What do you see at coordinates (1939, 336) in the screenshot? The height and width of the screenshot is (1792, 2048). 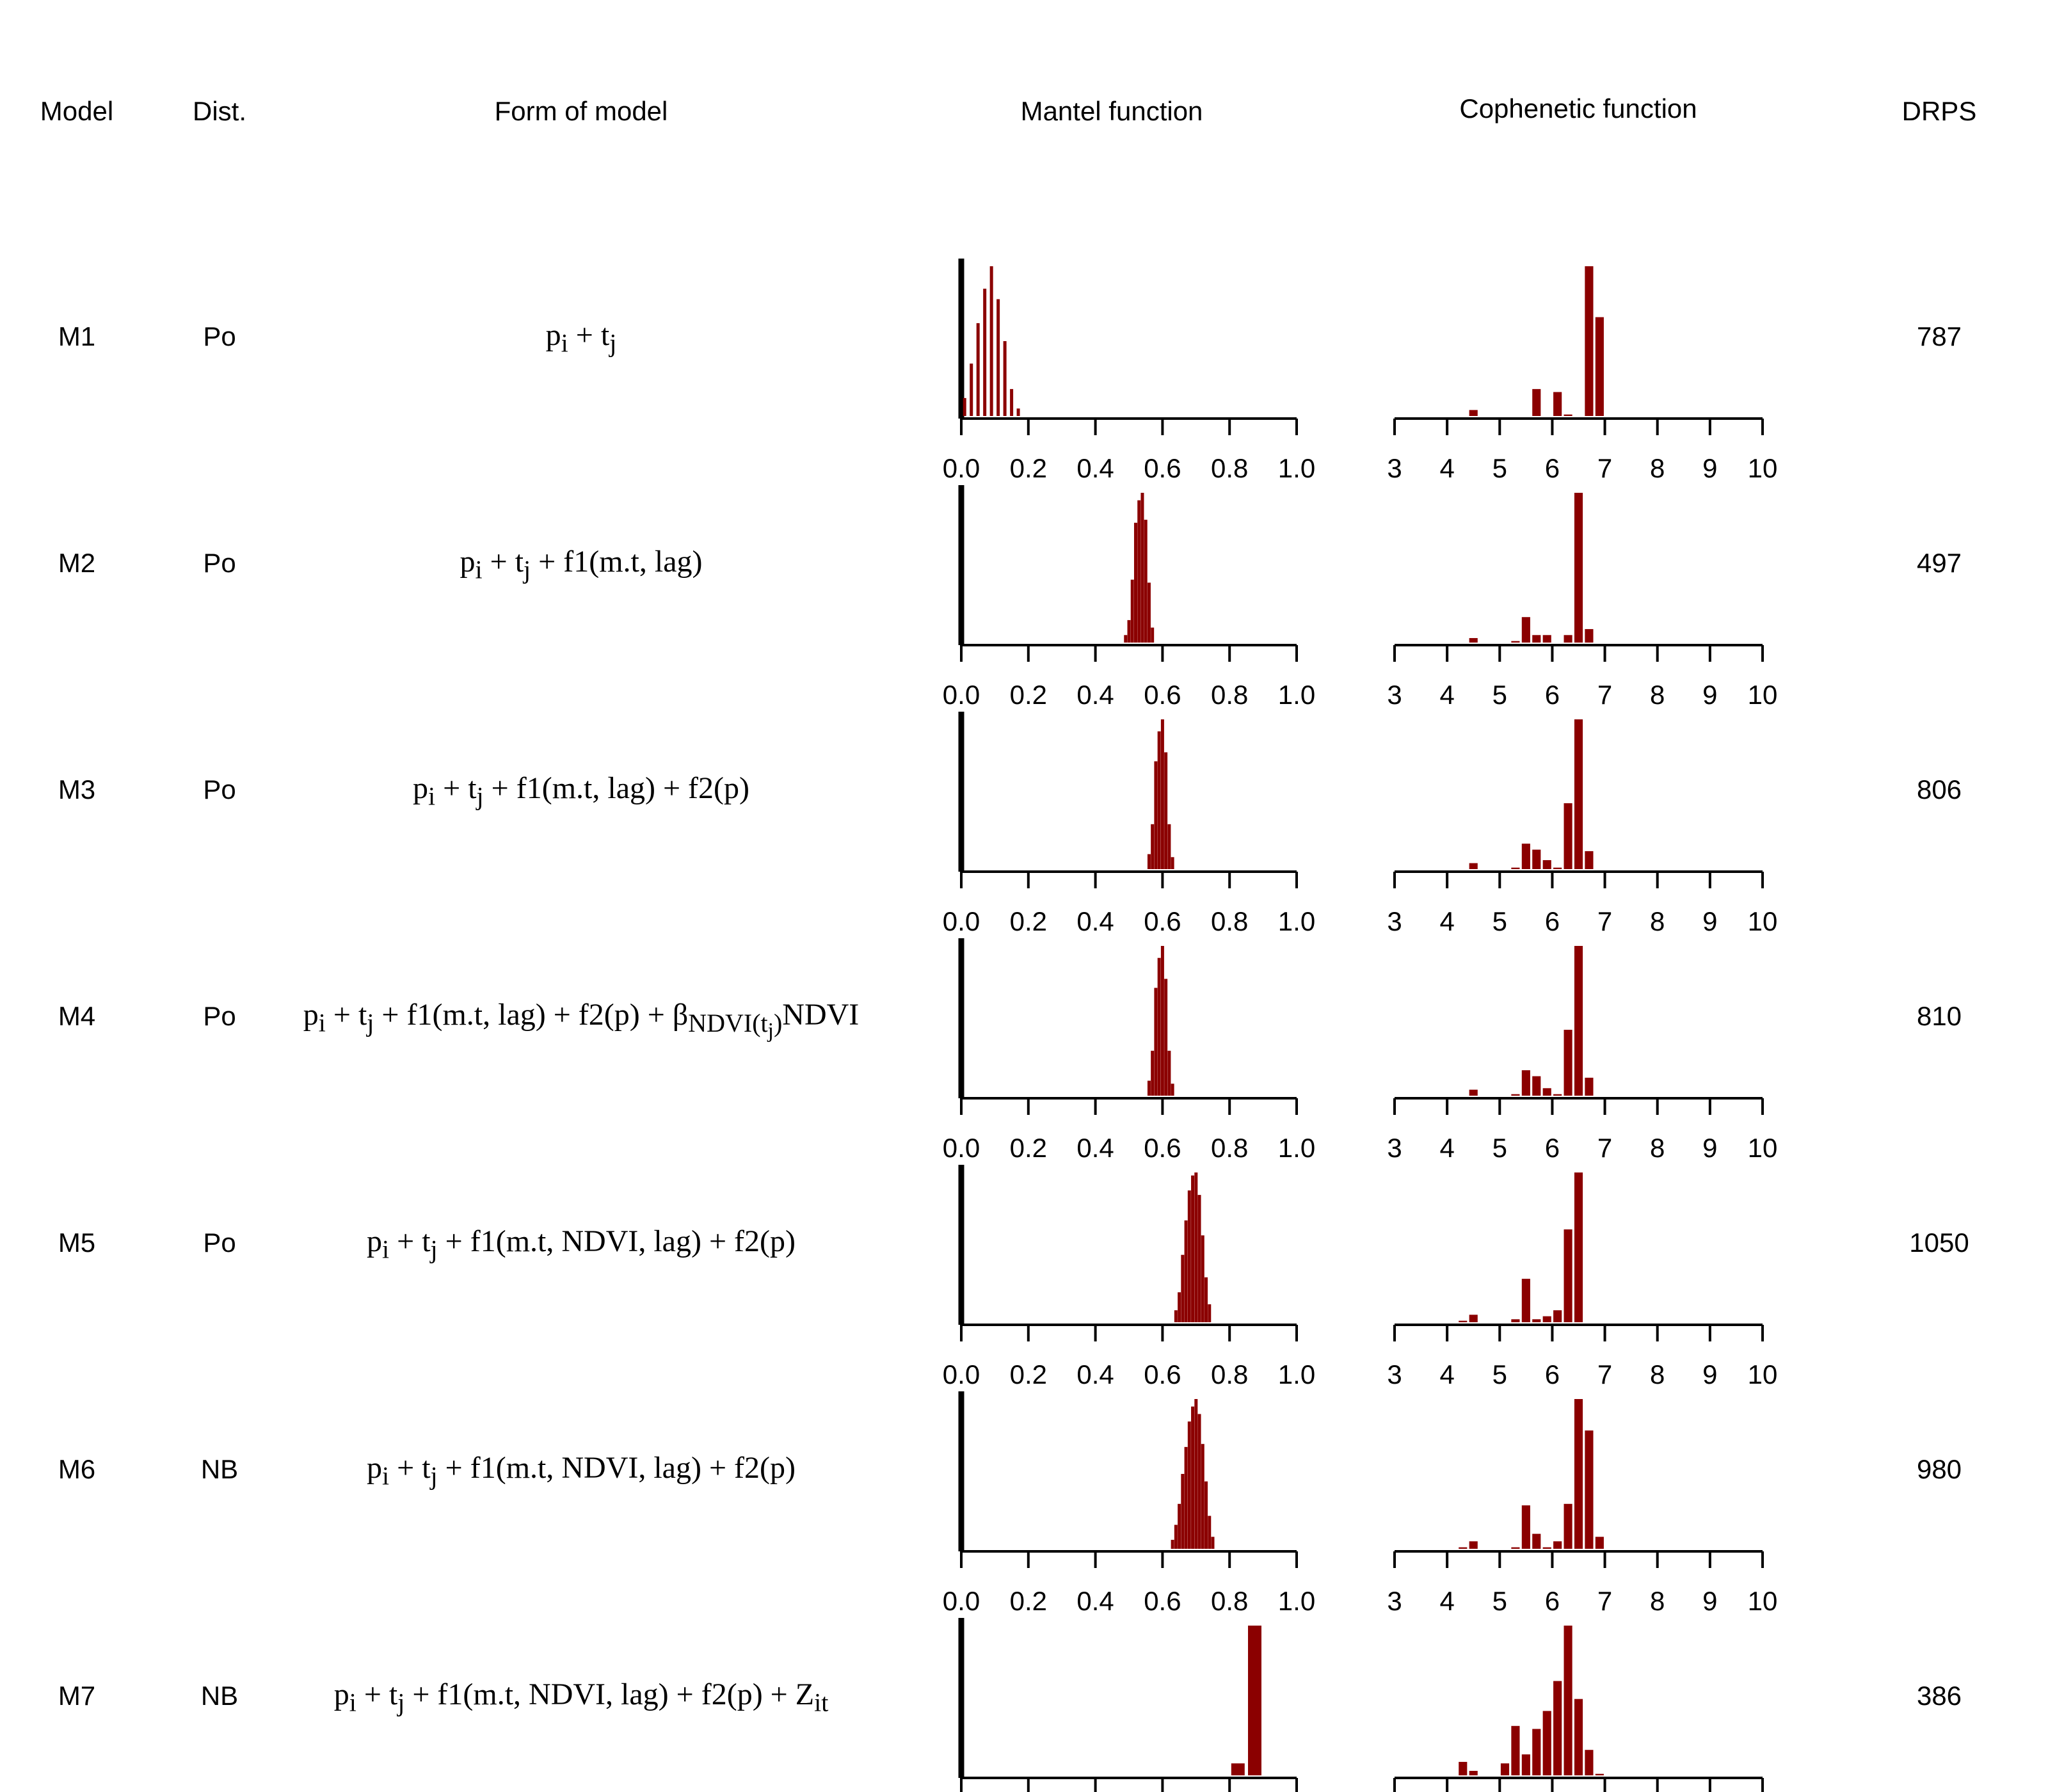 I see `drps-value: 787` at bounding box center [1939, 336].